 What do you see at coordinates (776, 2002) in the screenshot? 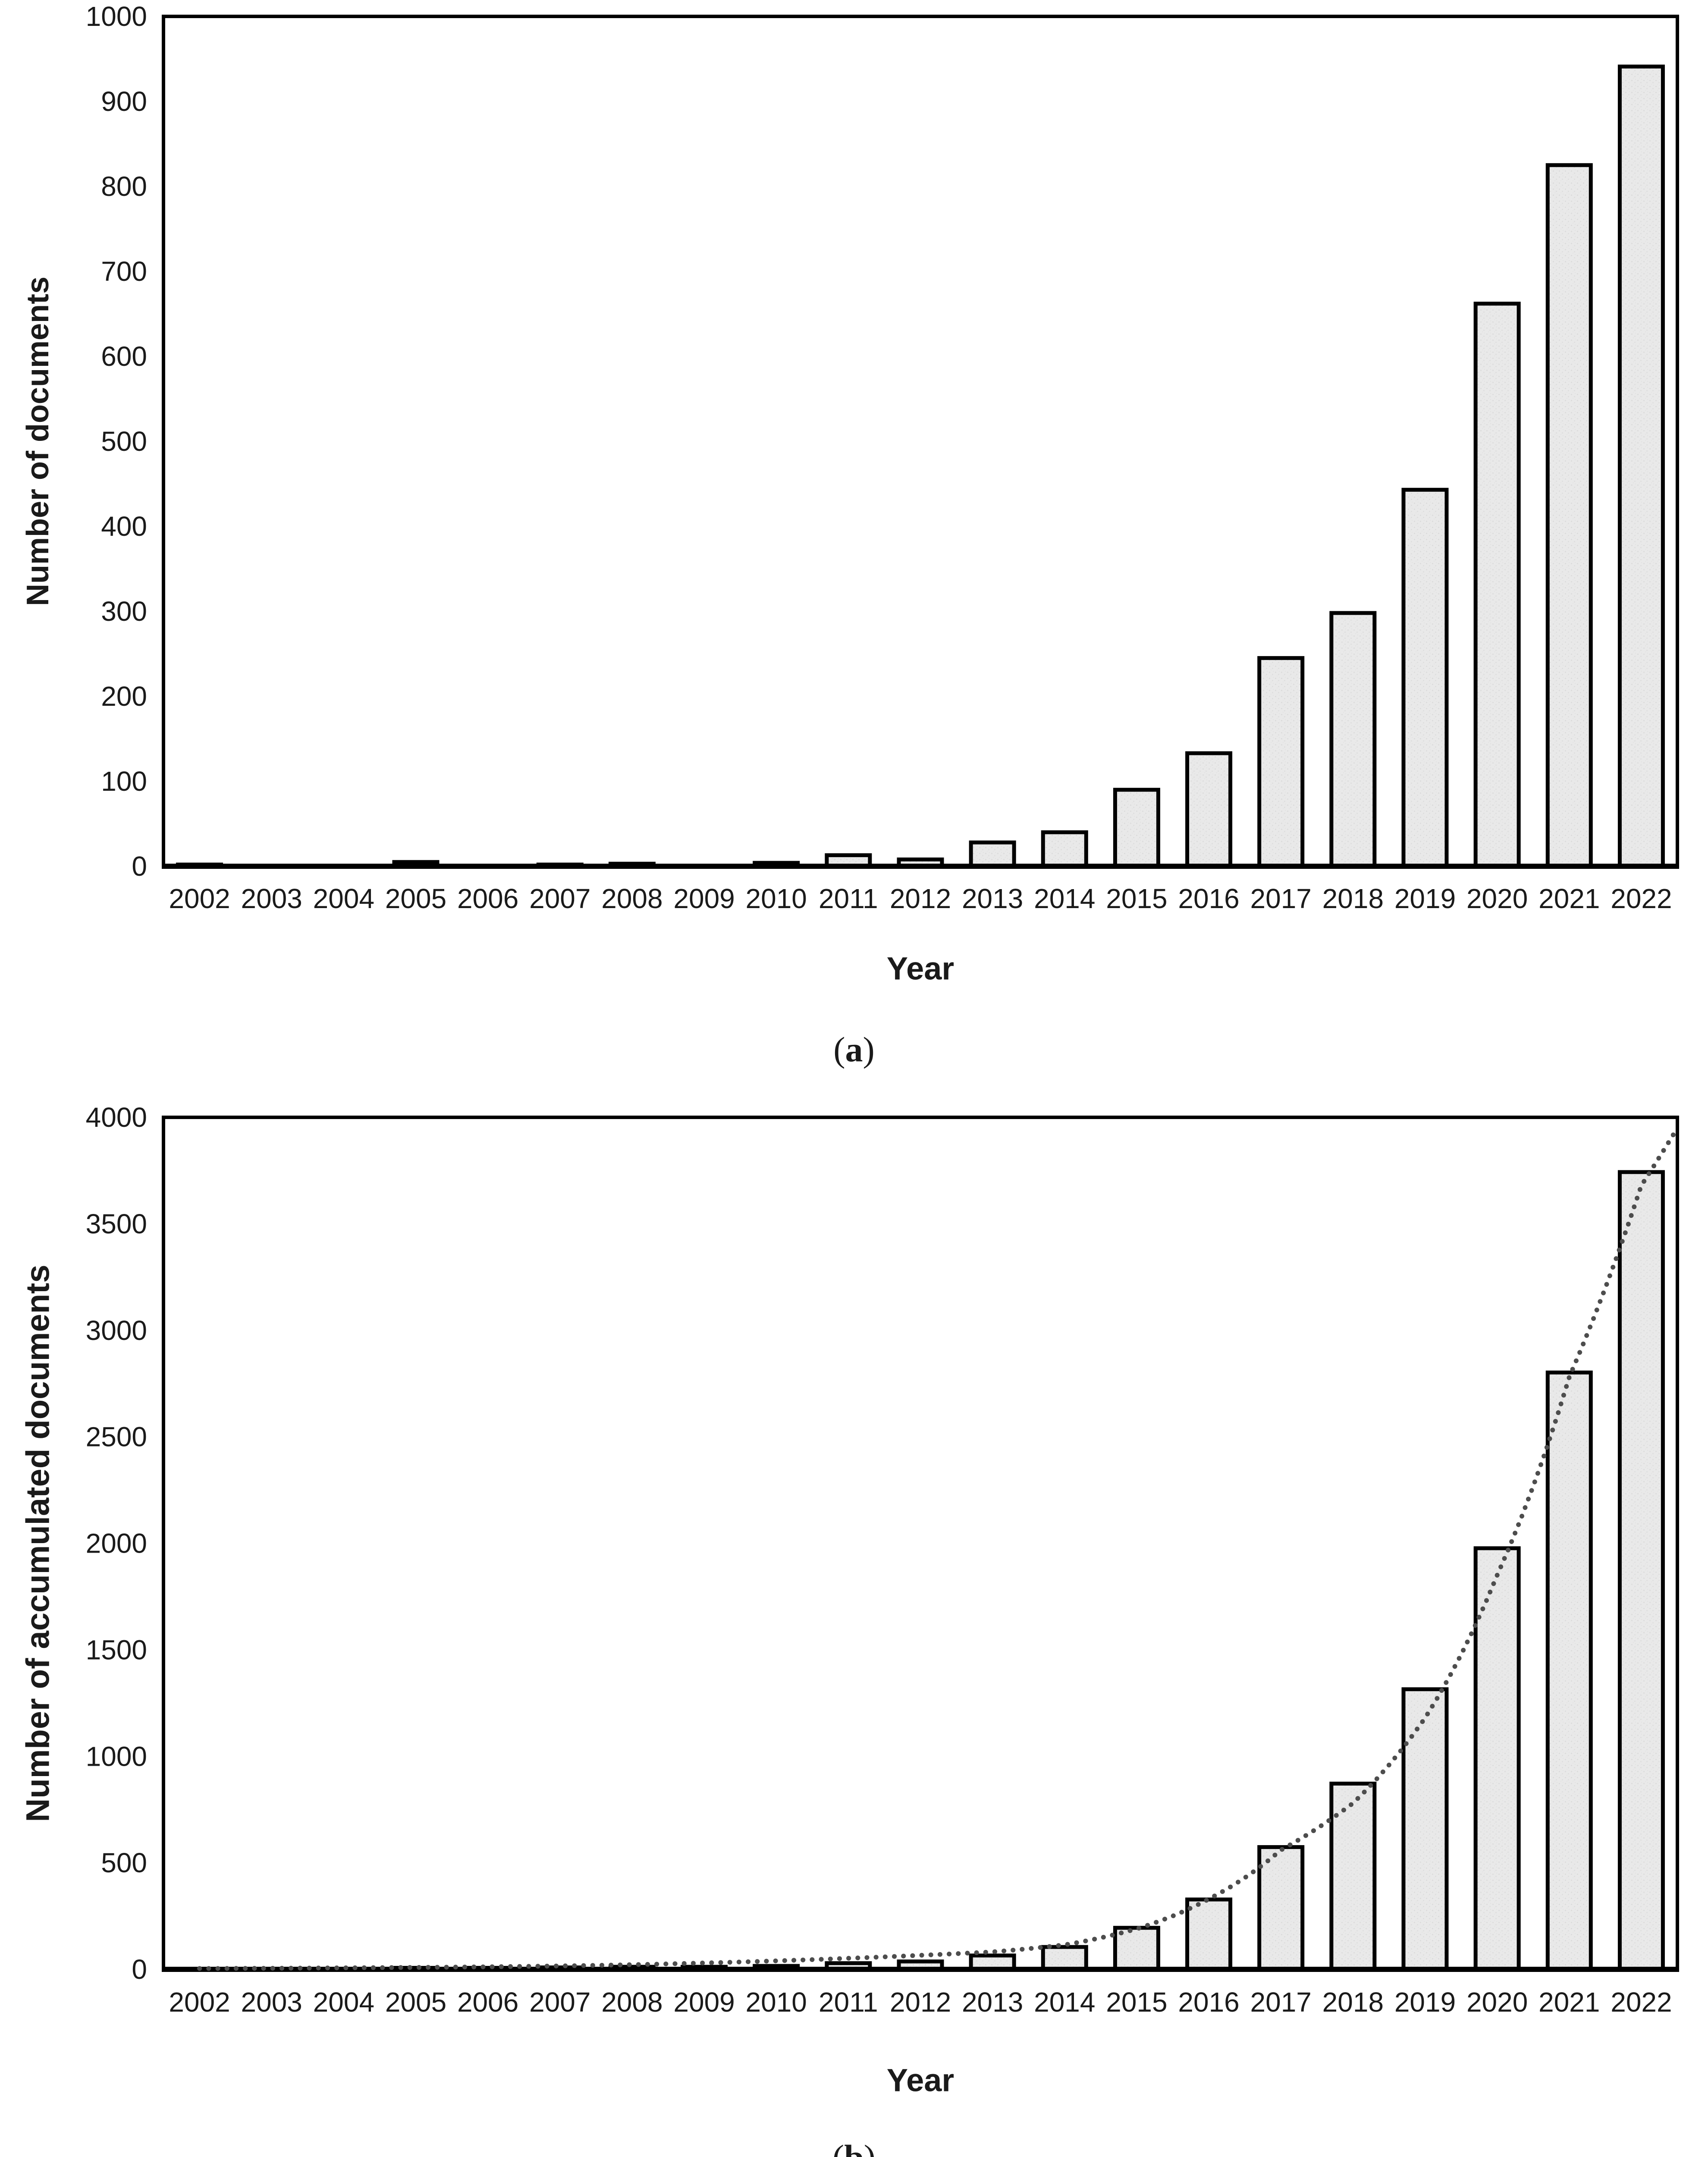
I see `chart-b-xtick-2010: 2010` at bounding box center [776, 2002].